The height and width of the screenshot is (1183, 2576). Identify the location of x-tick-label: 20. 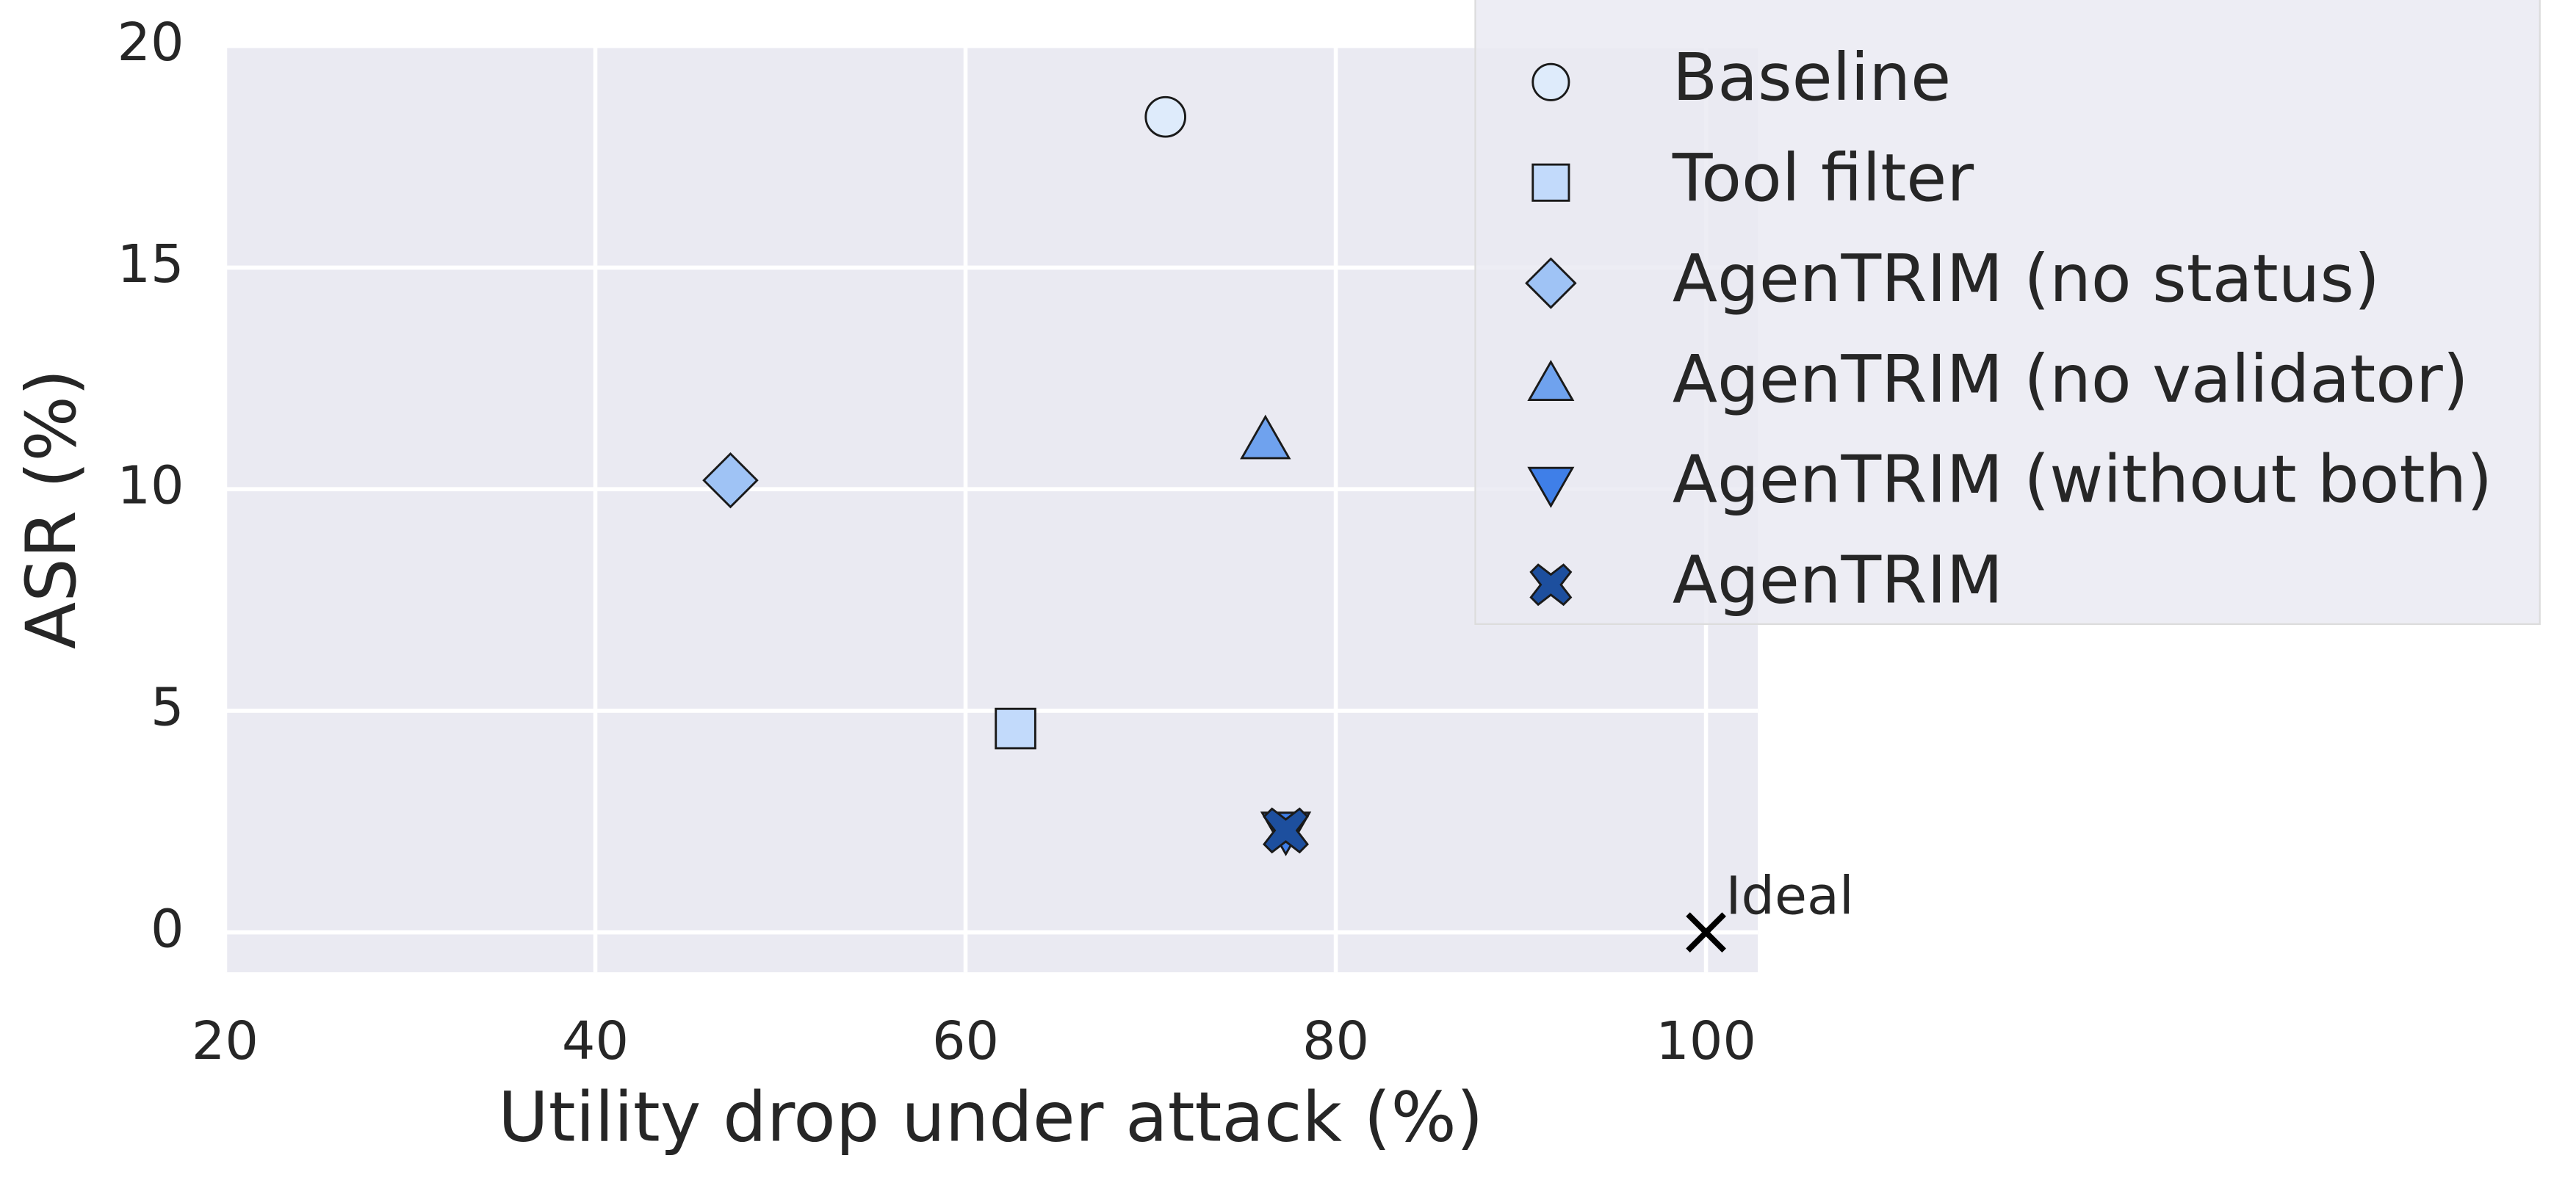
(226, 1040).